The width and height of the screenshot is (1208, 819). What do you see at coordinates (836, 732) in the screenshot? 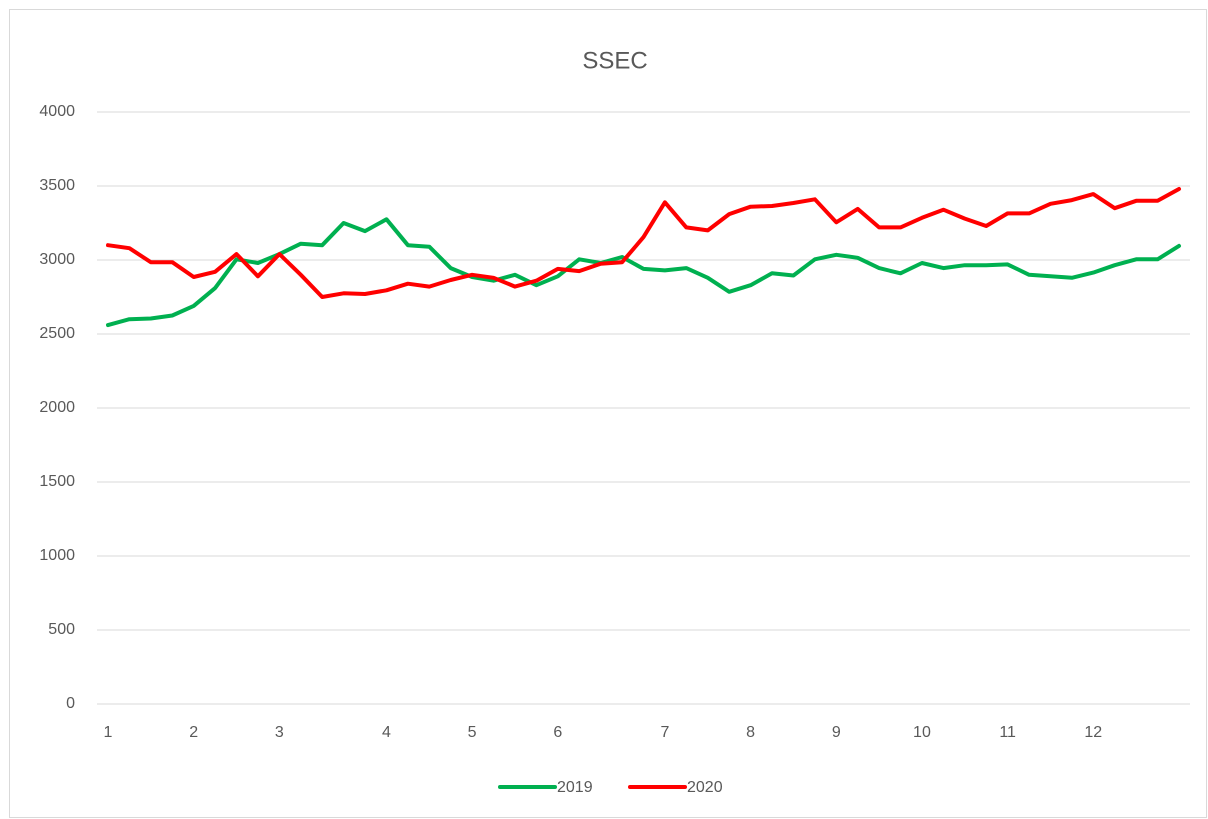
I see `x-tick-label: 9` at bounding box center [836, 732].